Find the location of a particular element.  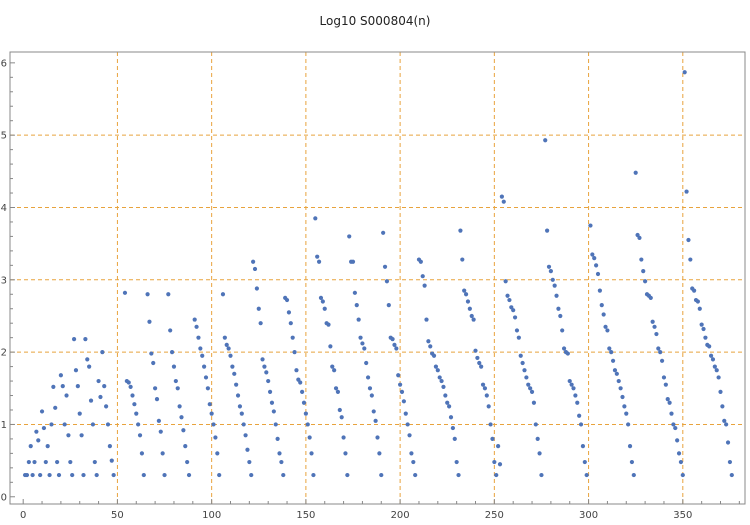

x-tick-label: 350 is located at coordinates (682, 515).